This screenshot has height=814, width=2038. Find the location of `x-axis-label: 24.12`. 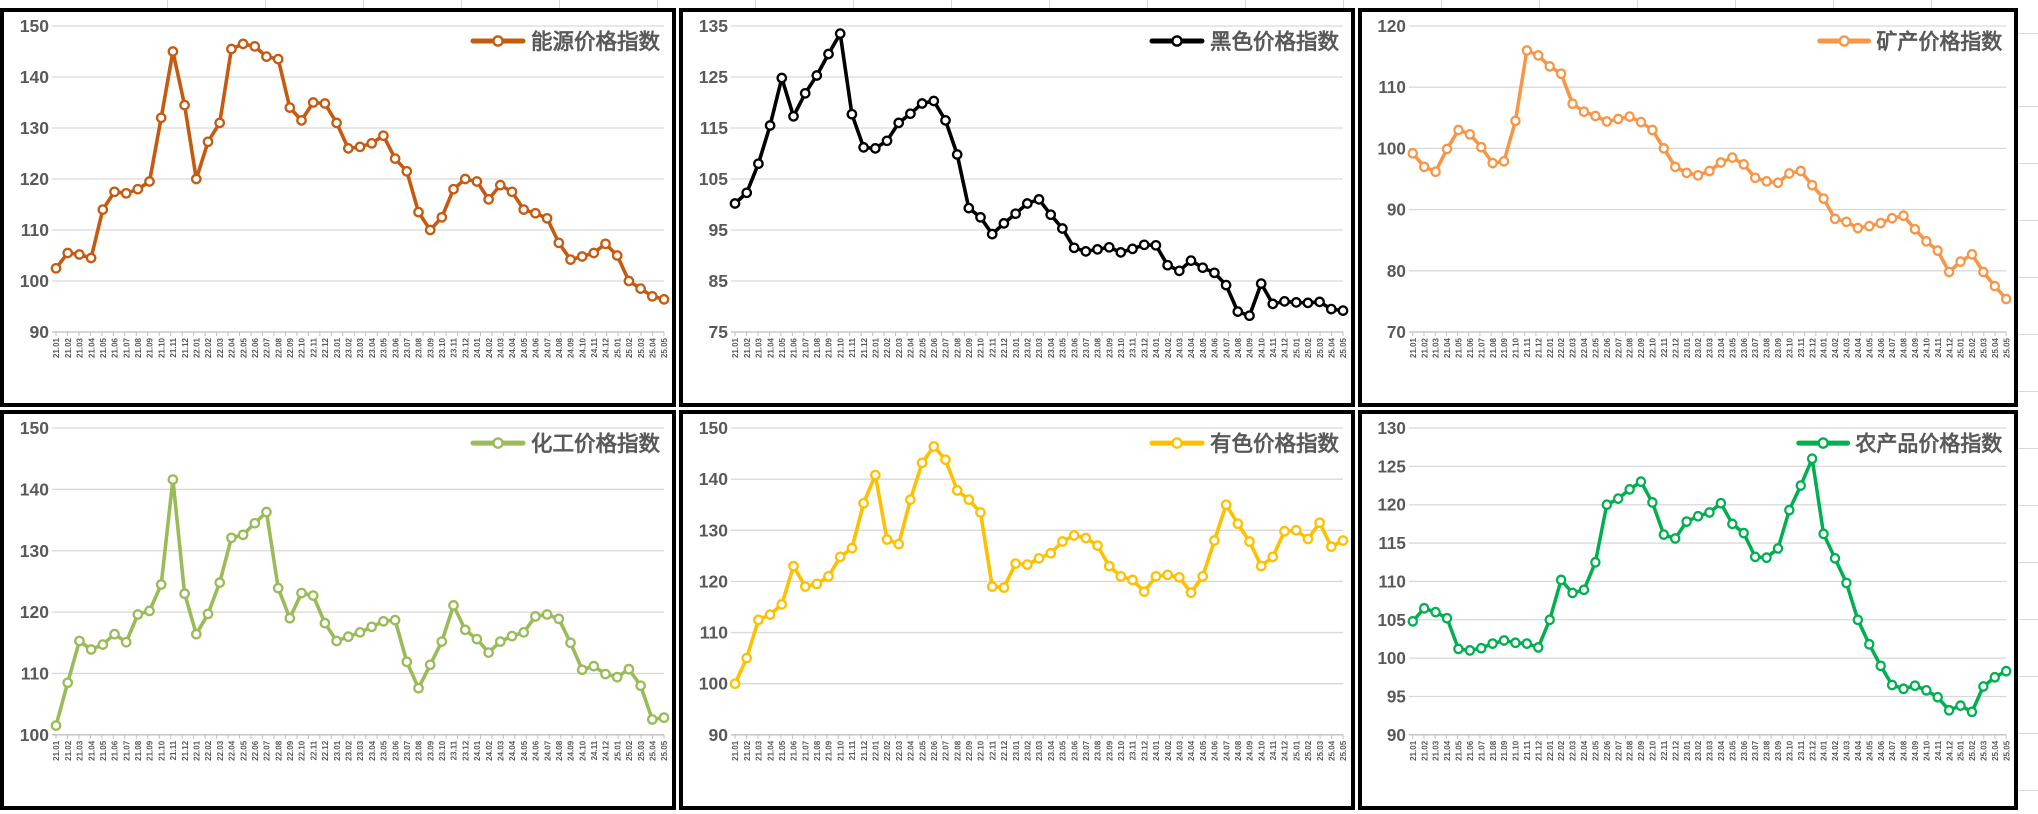

x-axis-label: 24.12 is located at coordinates (1285, 347).